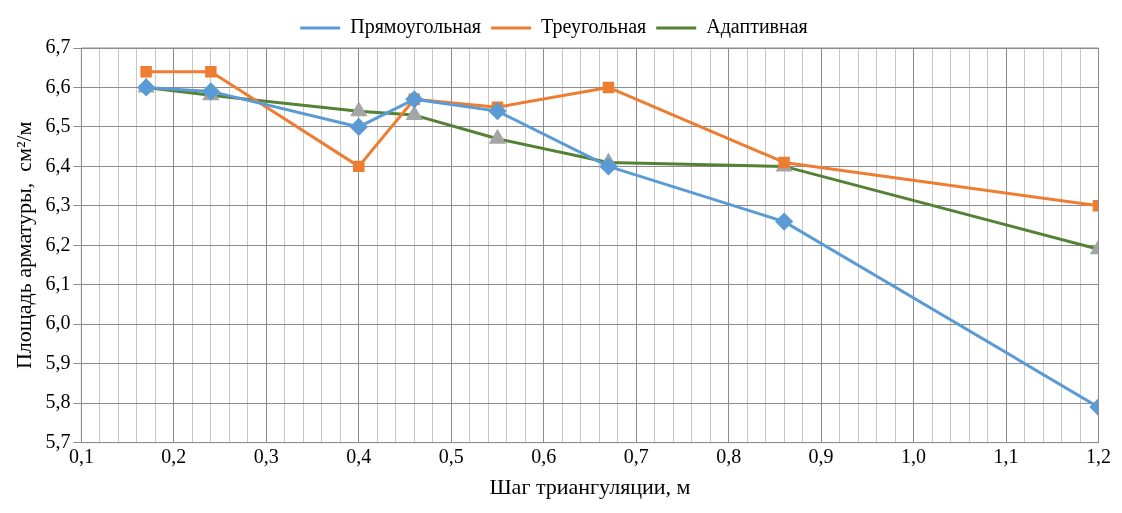 Image resolution: width=1122 pixels, height=513 pixels. Describe the element at coordinates (594, 27) in the screenshot. I see `legend-label: Треугольная` at that location.